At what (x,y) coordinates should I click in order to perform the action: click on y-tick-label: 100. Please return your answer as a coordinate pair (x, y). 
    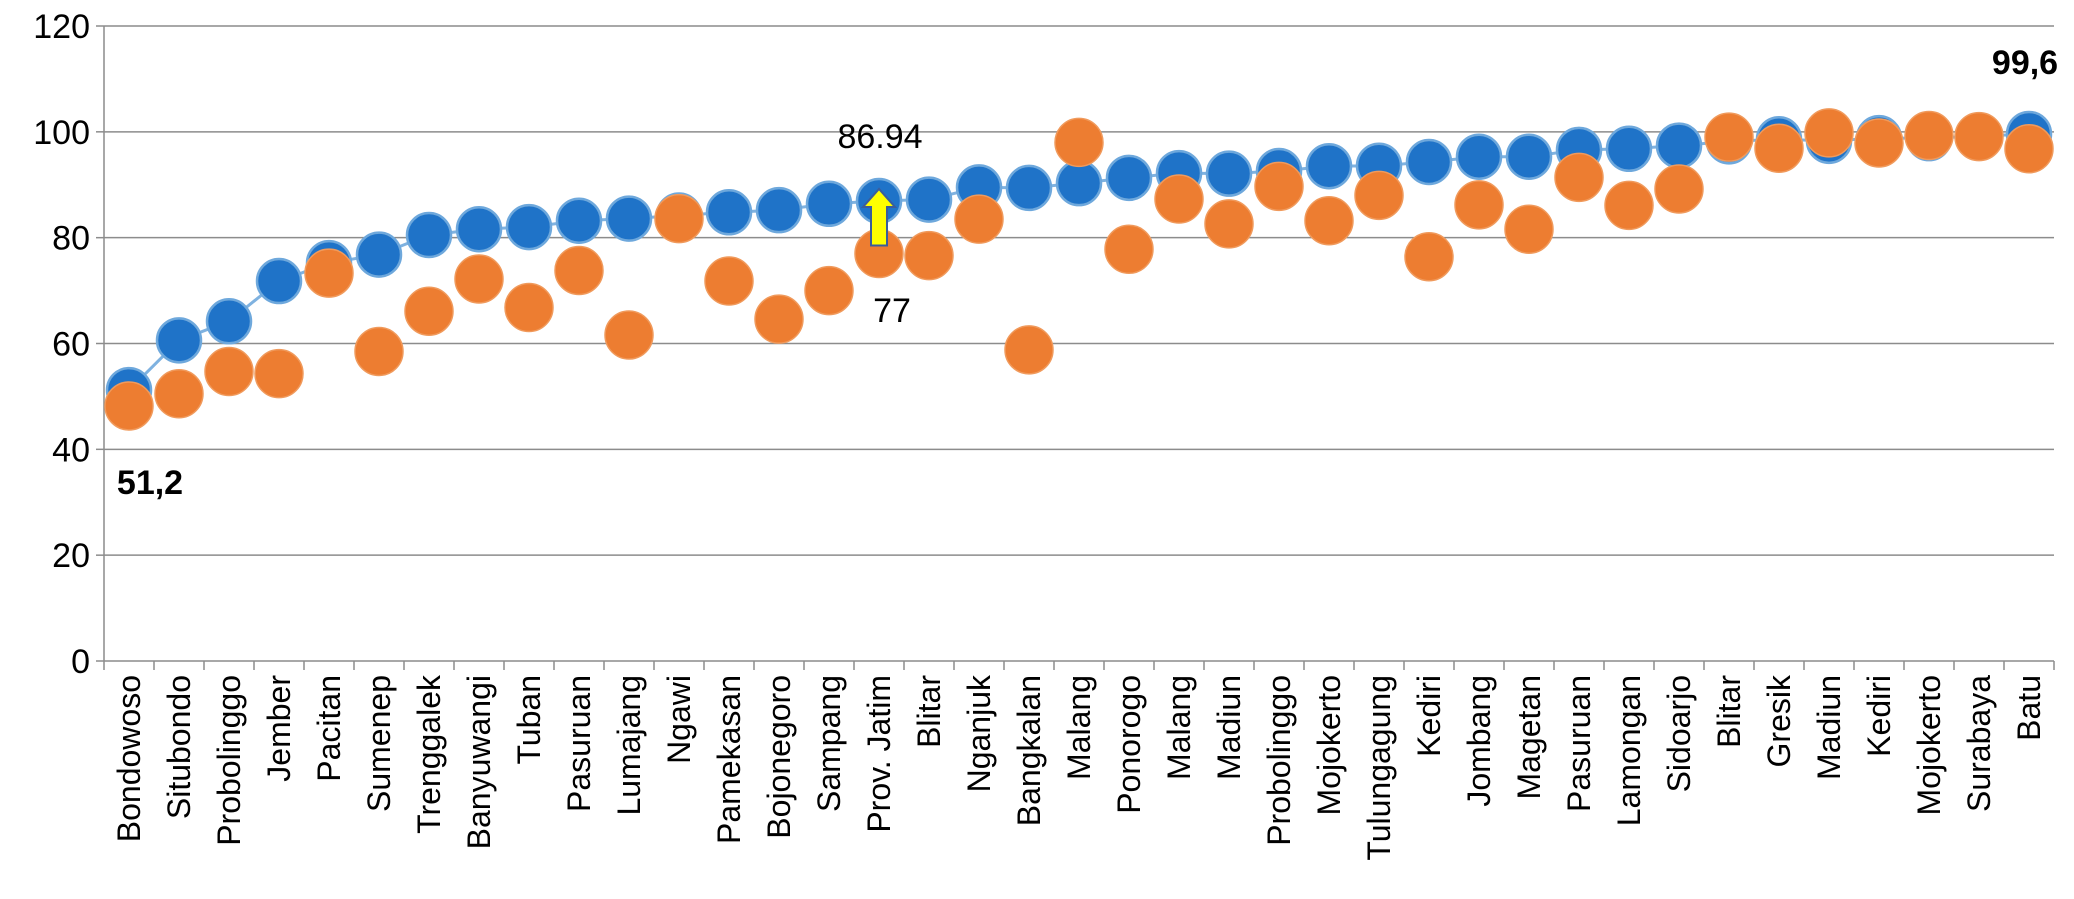
    Looking at the image, I should click on (61, 133).